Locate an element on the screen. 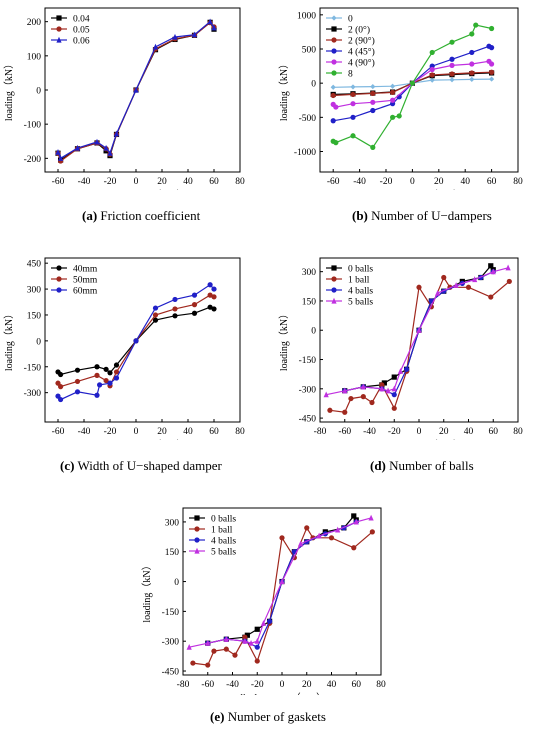 Image resolution: width=550 pixels, height=734 pixels. legend-label: 0.06 is located at coordinates (81, 42).